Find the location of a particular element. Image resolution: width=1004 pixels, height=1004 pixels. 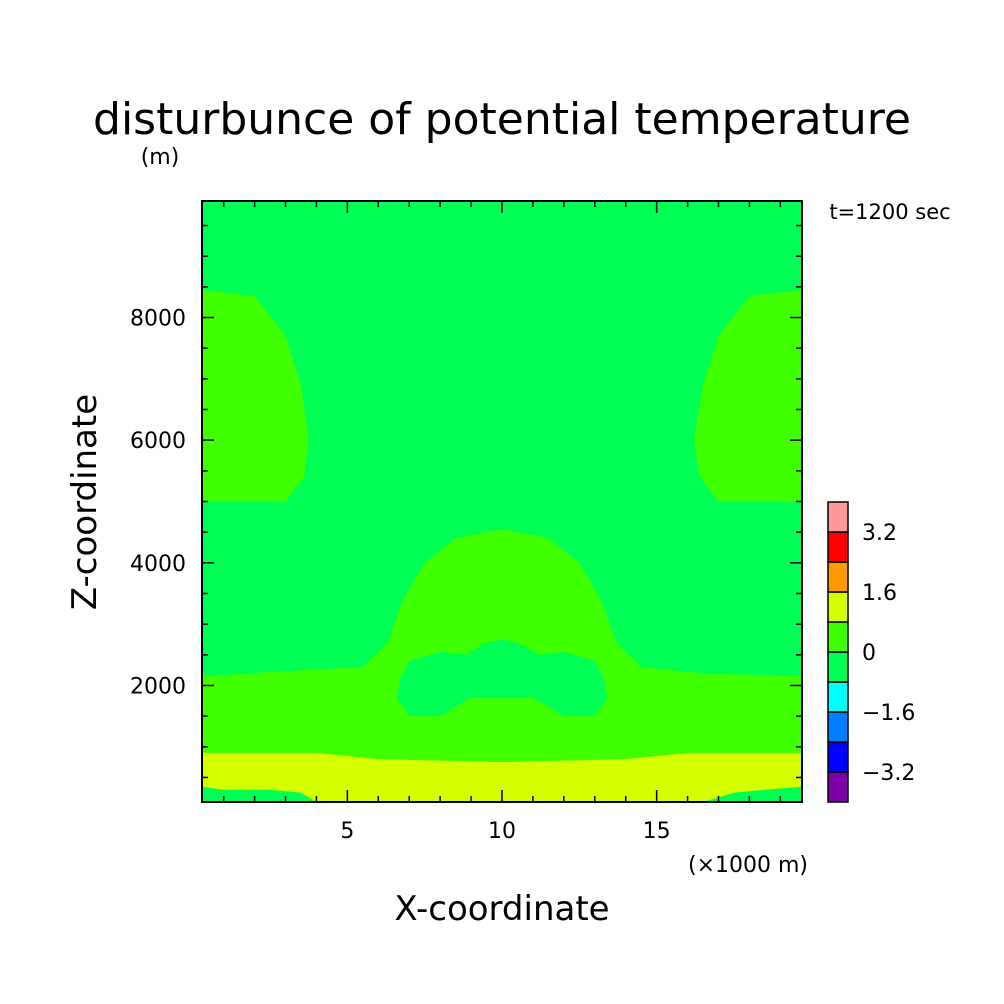

x-tick-label: 10 is located at coordinates (502, 831).